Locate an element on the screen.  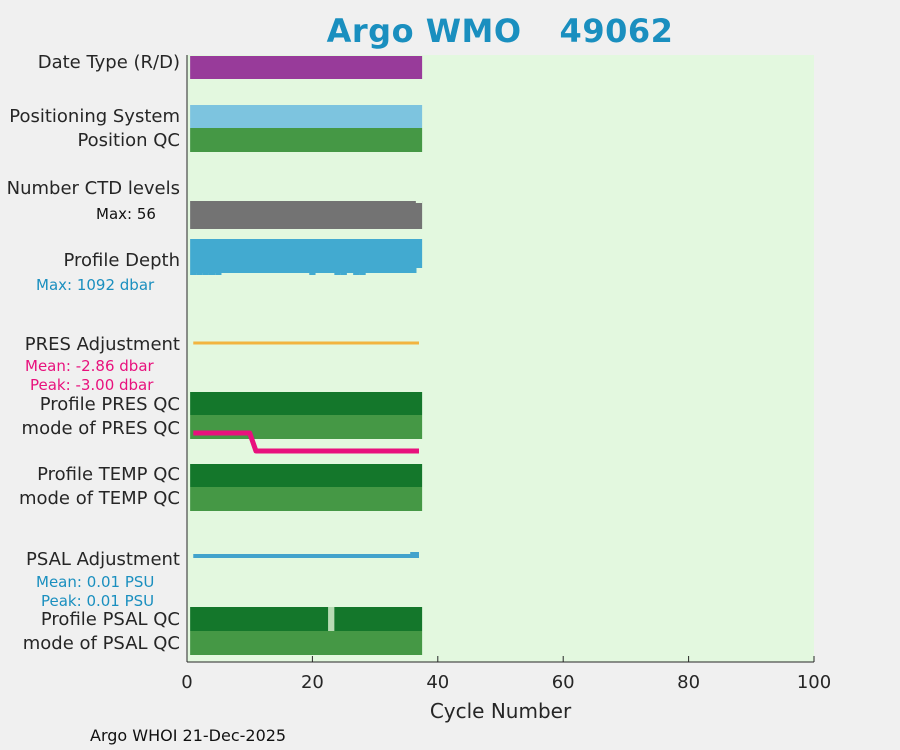
x-tick-label-4: 80 is located at coordinates (689, 682).